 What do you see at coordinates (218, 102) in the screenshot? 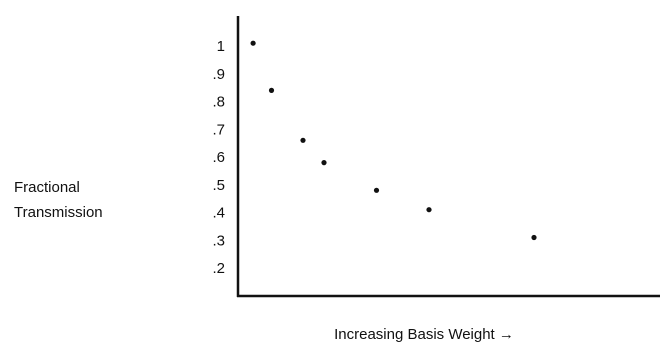
I see `y-tick-label: .8` at bounding box center [218, 102].